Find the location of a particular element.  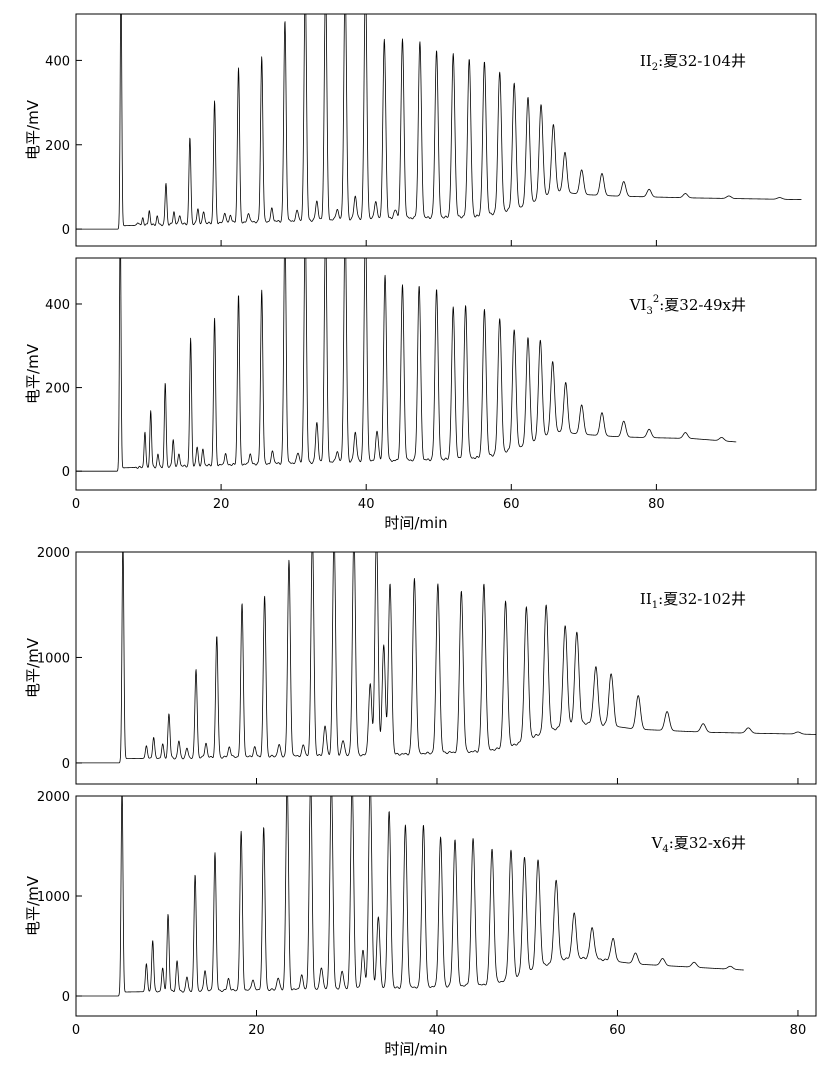

sample-label: II1:夏32-102井 is located at coordinates (693, 600).